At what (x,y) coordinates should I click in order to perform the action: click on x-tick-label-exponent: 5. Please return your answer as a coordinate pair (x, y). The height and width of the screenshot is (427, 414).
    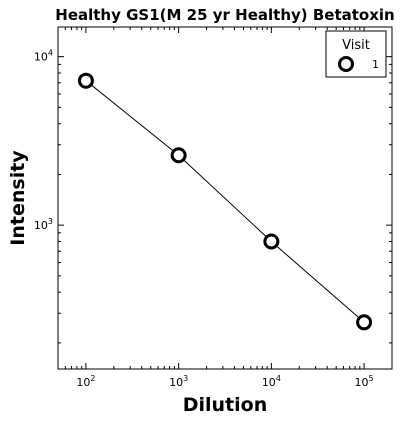
    Looking at the image, I should click on (371, 378).